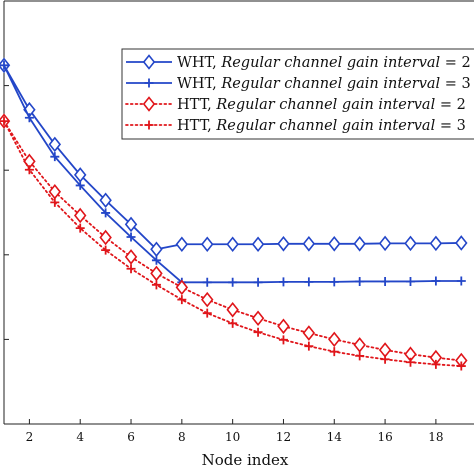 The height and width of the screenshot is (474, 474). I want to click on legend-entry-2: WHT, Regular channel gain interval = 3, so click(298, 84).